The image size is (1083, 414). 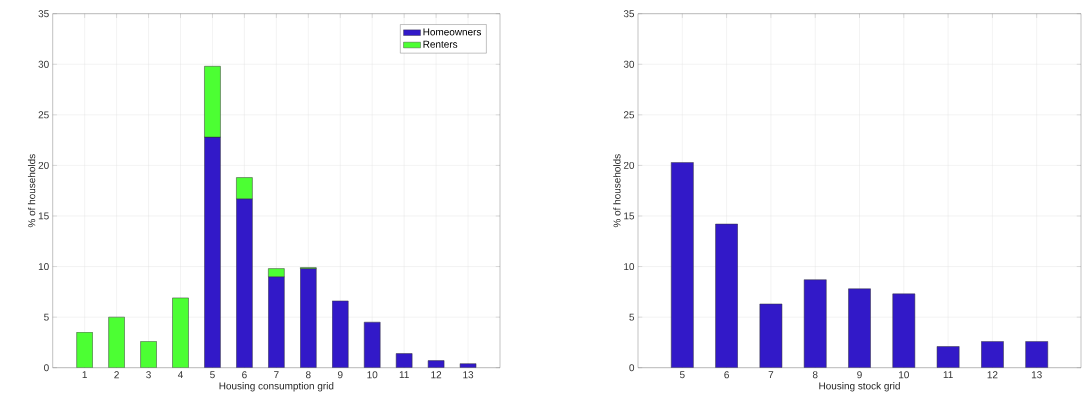 I want to click on x-tick-label: 1, so click(x=84, y=375).